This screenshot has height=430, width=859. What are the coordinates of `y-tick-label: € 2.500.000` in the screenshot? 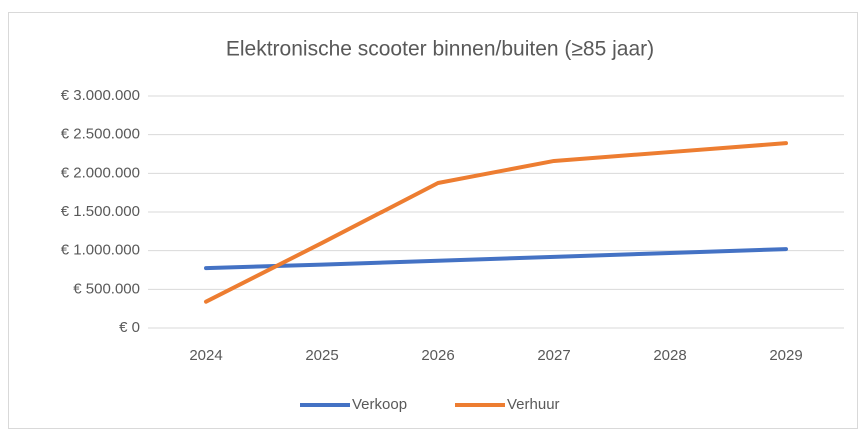 It's located at (100, 134).